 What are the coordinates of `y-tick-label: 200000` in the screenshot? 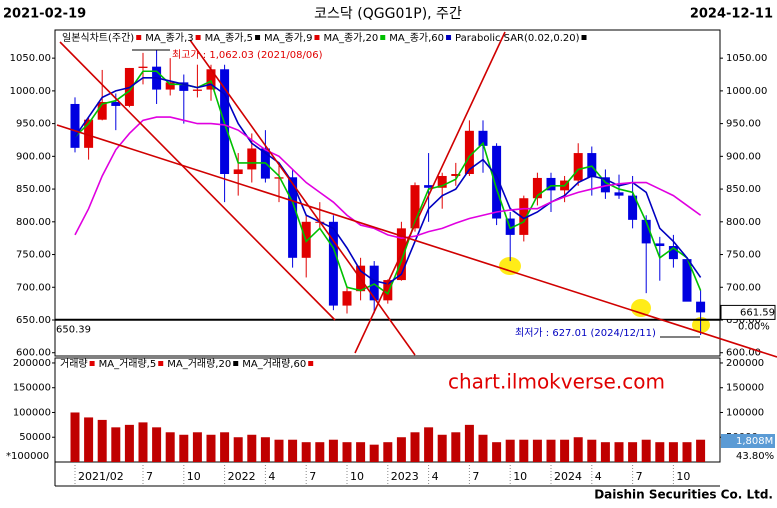 It's located at (32, 363).